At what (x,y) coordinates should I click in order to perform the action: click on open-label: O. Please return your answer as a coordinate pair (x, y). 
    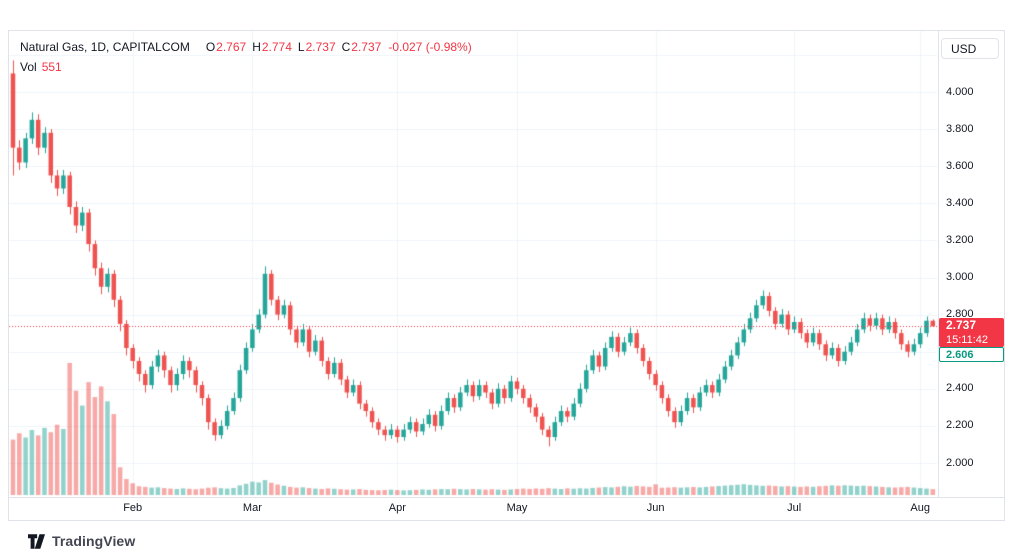
    Looking at the image, I should click on (210, 47).